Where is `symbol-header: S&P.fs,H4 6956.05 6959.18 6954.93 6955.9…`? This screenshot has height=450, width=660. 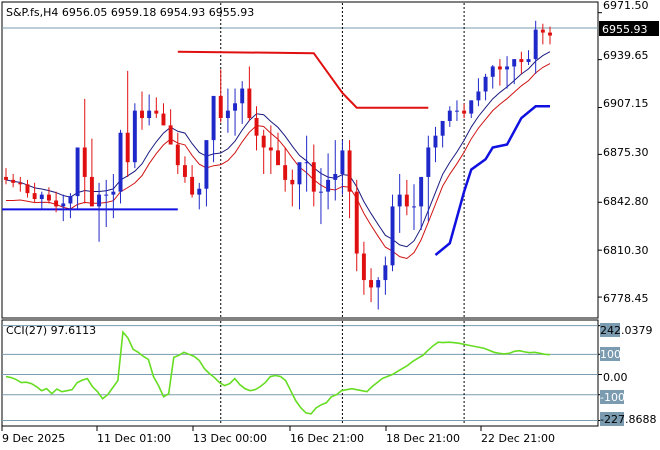 symbol-header: S&P.fs,H4 6956.05 6959.18 6954.93 6955.9… is located at coordinates (130, 12).